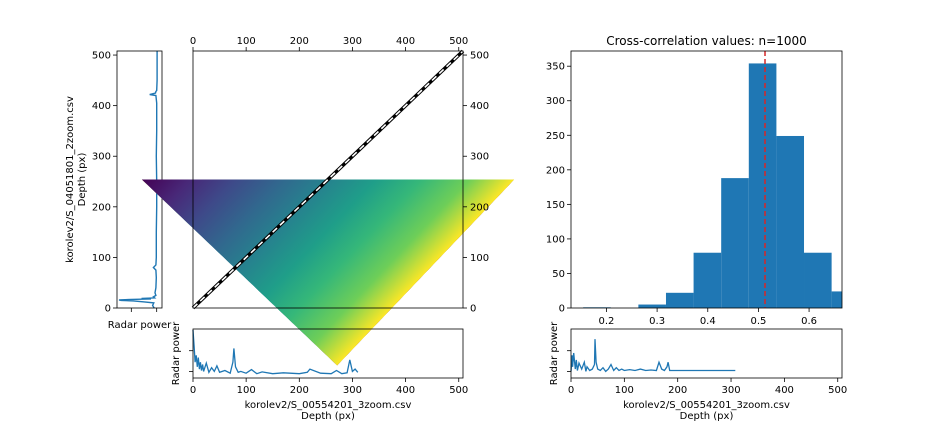 This screenshot has height=432, width=936. Describe the element at coordinates (101, 207) in the screenshot. I see `left-y-tick-label: 200` at that location.